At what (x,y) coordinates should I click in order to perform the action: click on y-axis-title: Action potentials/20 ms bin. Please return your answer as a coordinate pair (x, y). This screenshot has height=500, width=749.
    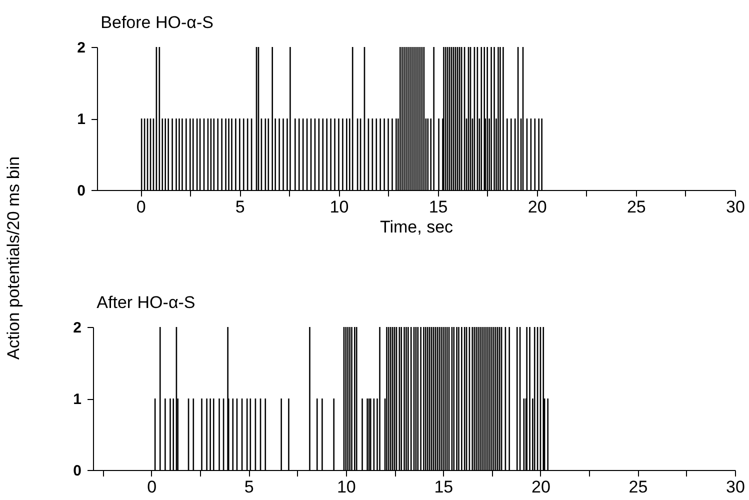
    Looking at the image, I should click on (14, 258).